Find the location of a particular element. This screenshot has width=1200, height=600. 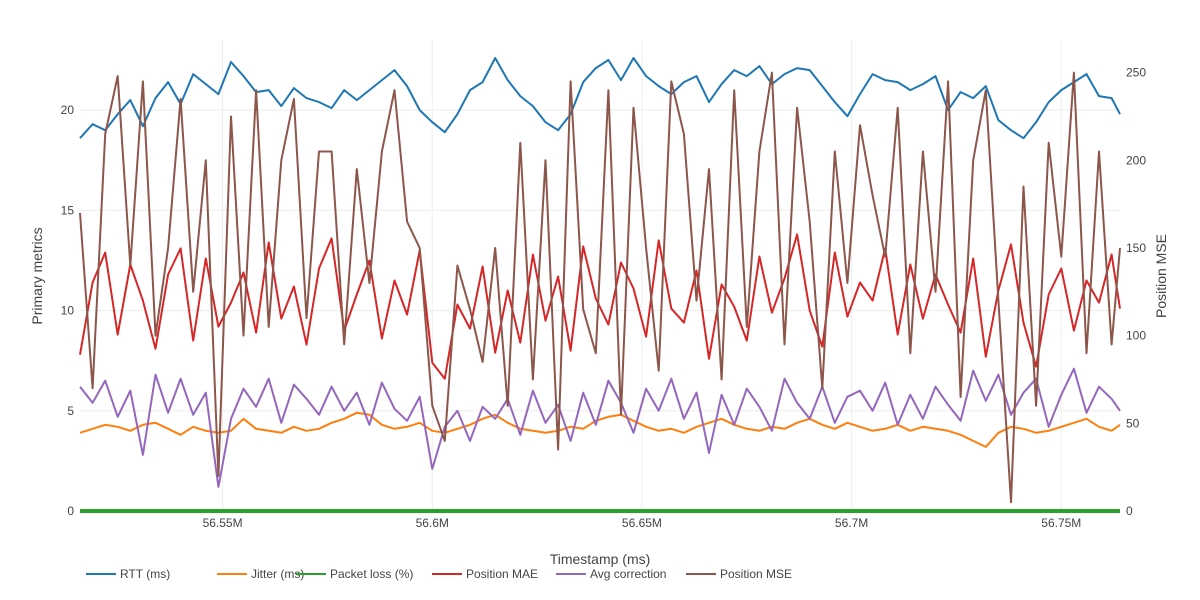

series-line-rtt-ms is located at coordinates (600, 98).